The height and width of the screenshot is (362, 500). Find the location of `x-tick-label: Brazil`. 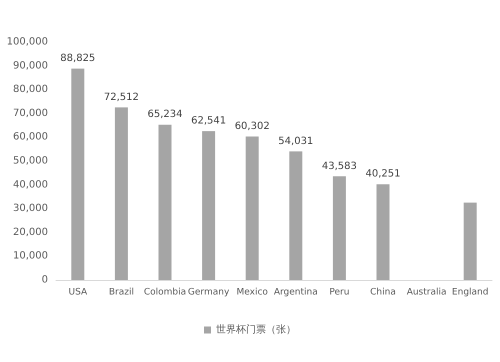

x-tick-label: Brazil is located at coordinates (121, 293).